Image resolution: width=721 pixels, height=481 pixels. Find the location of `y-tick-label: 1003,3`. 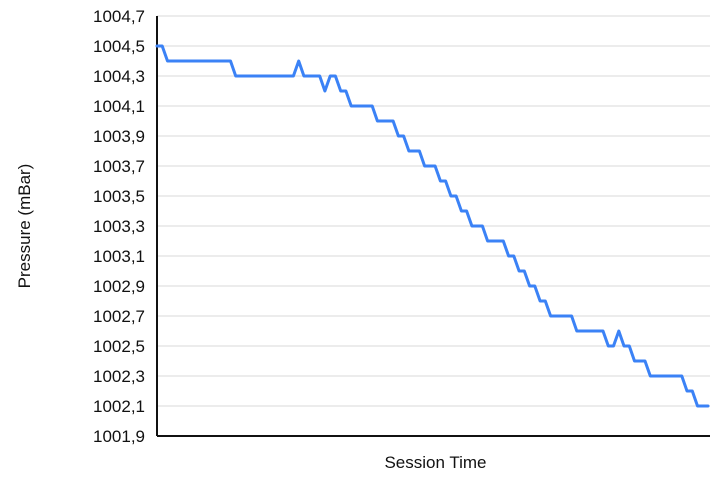

y-tick-label: 1003,3 is located at coordinates (119, 226).